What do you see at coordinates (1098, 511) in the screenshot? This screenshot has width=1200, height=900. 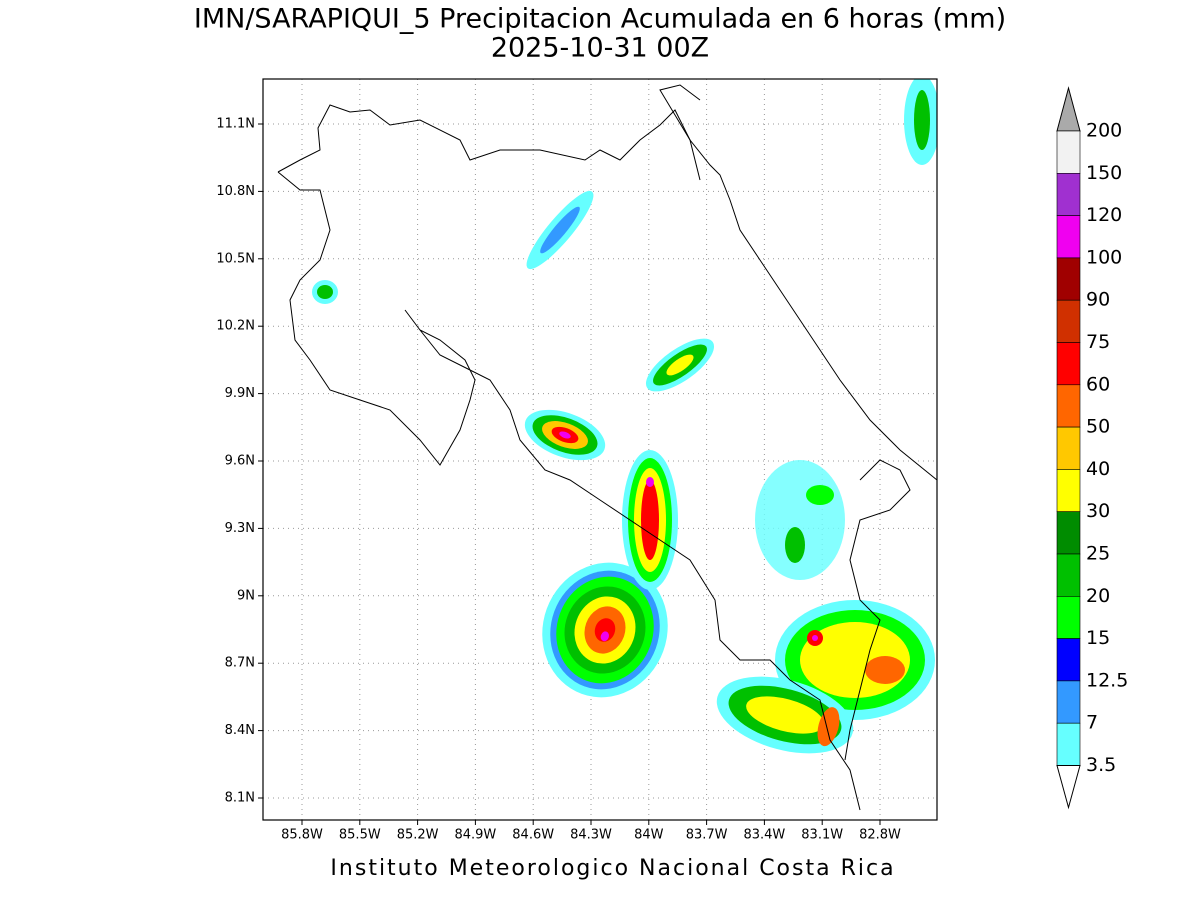 I see `colorbar-label: 30` at bounding box center [1098, 511].